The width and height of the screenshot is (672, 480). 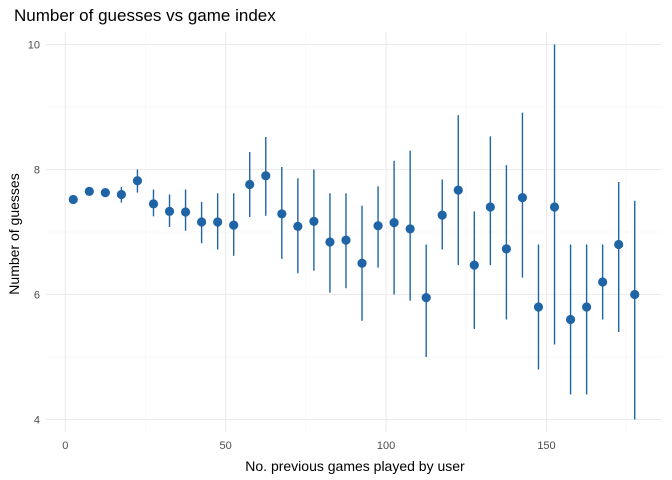 What do you see at coordinates (65, 446) in the screenshot?
I see `x-tick-label: 0` at bounding box center [65, 446].